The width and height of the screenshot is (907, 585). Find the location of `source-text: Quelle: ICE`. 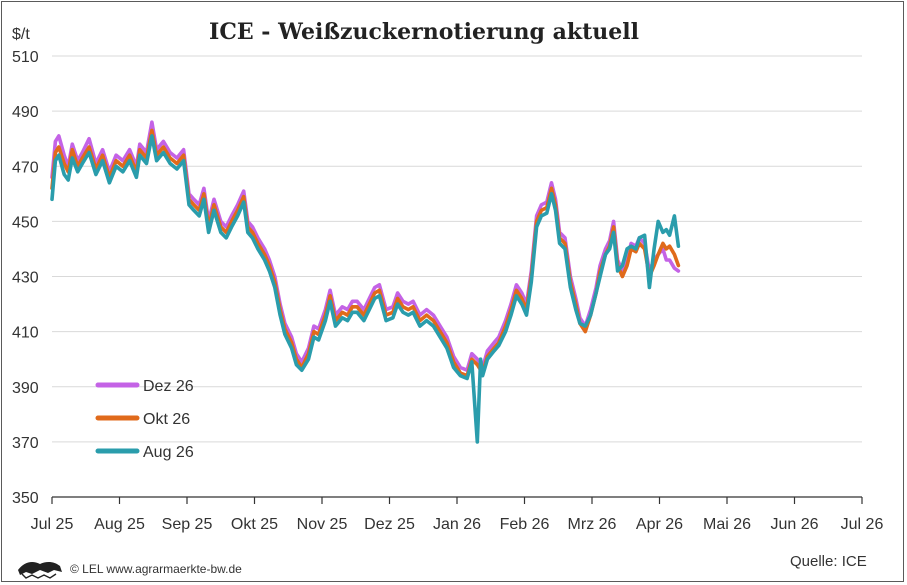

source-text: Quelle: ICE is located at coordinates (828, 561).